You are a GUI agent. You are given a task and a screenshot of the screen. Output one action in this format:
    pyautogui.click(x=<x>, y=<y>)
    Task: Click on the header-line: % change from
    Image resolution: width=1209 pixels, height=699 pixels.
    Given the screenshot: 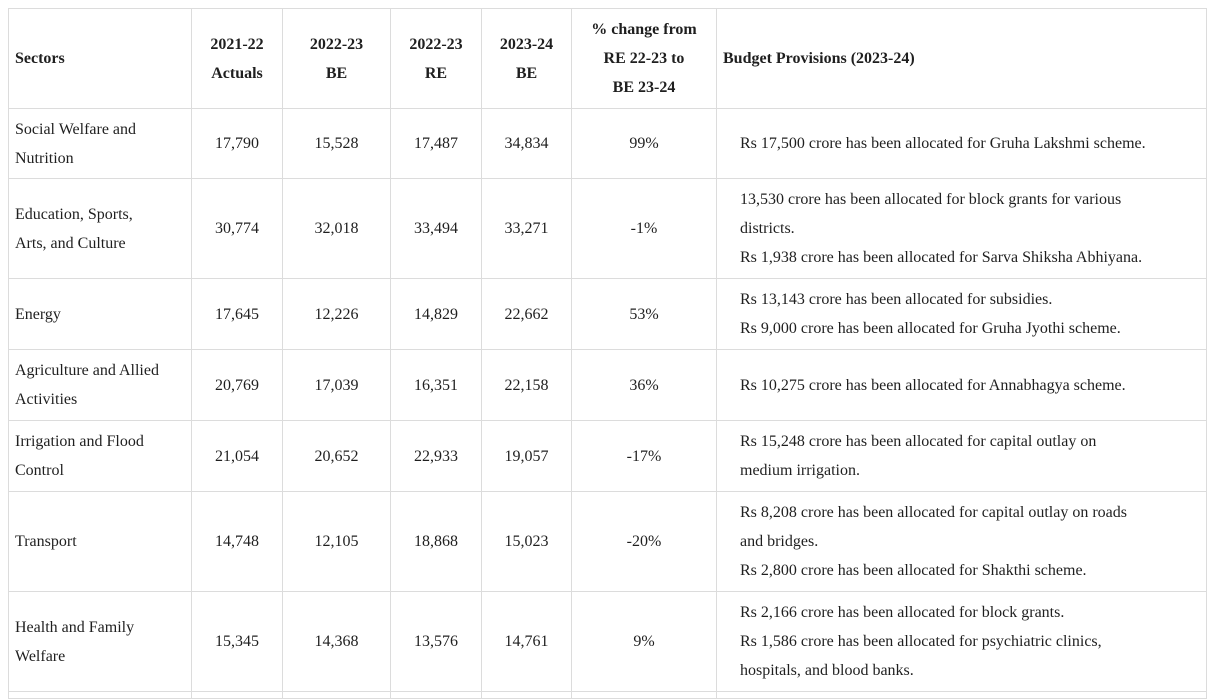 What is the action you would take?
    pyautogui.click(x=644, y=29)
    